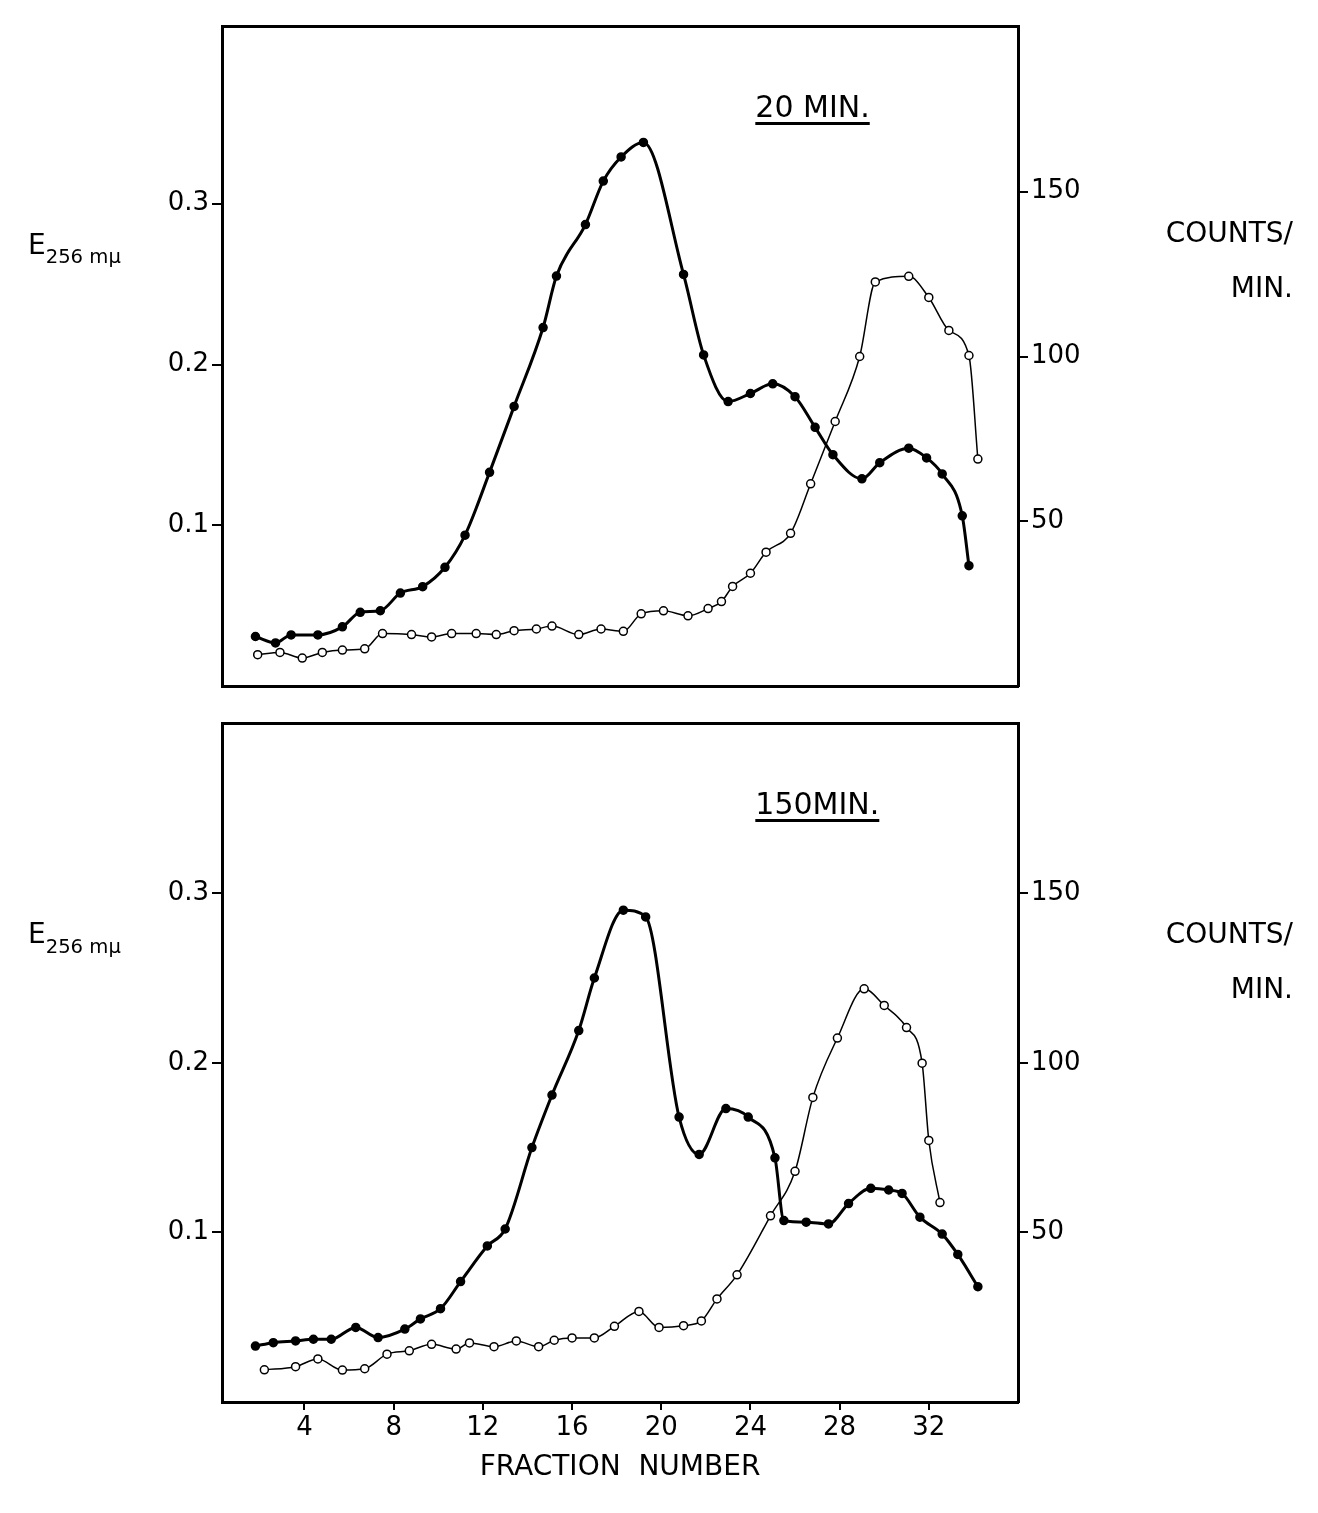 This screenshot has height=1513, width=1318. Describe the element at coordinates (750, 1426) in the screenshot. I see `x-tick-label: 24` at that location.